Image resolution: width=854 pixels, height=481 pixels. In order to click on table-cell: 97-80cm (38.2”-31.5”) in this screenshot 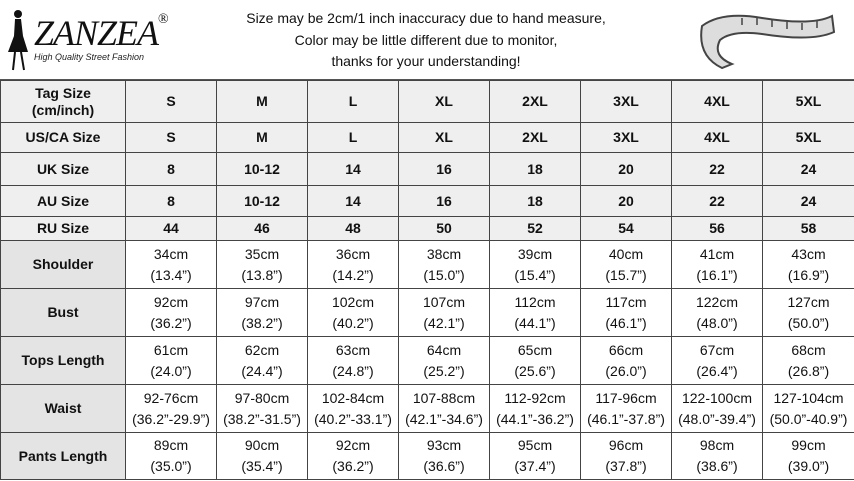, I will do `click(262, 408)`.